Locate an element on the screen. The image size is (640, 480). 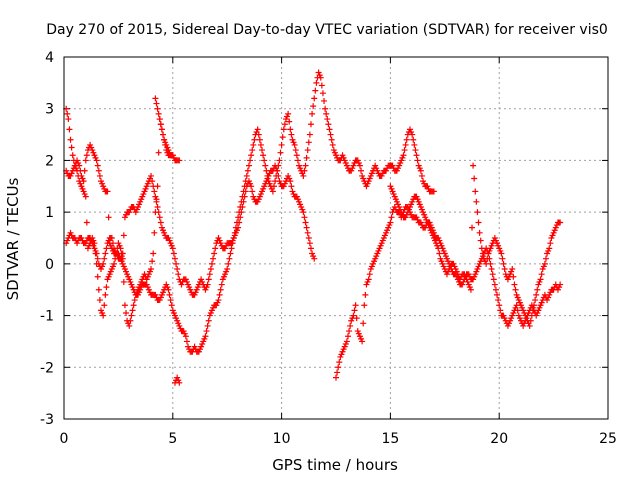
x-axis-label: GPS time / hours is located at coordinates (335, 465).